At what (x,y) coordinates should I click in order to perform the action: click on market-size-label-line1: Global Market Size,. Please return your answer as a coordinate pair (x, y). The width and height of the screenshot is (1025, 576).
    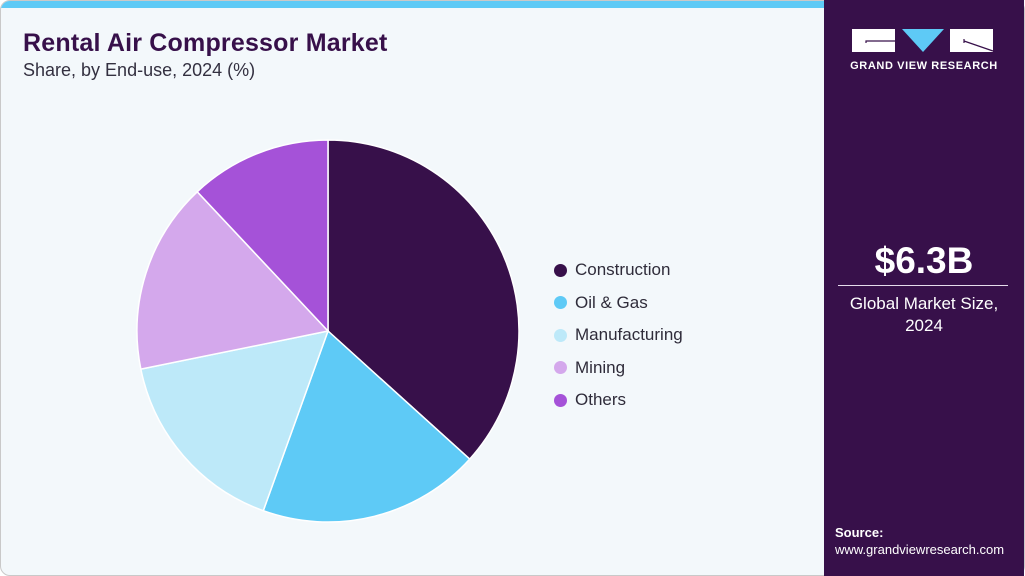
    Looking at the image, I should click on (924, 303).